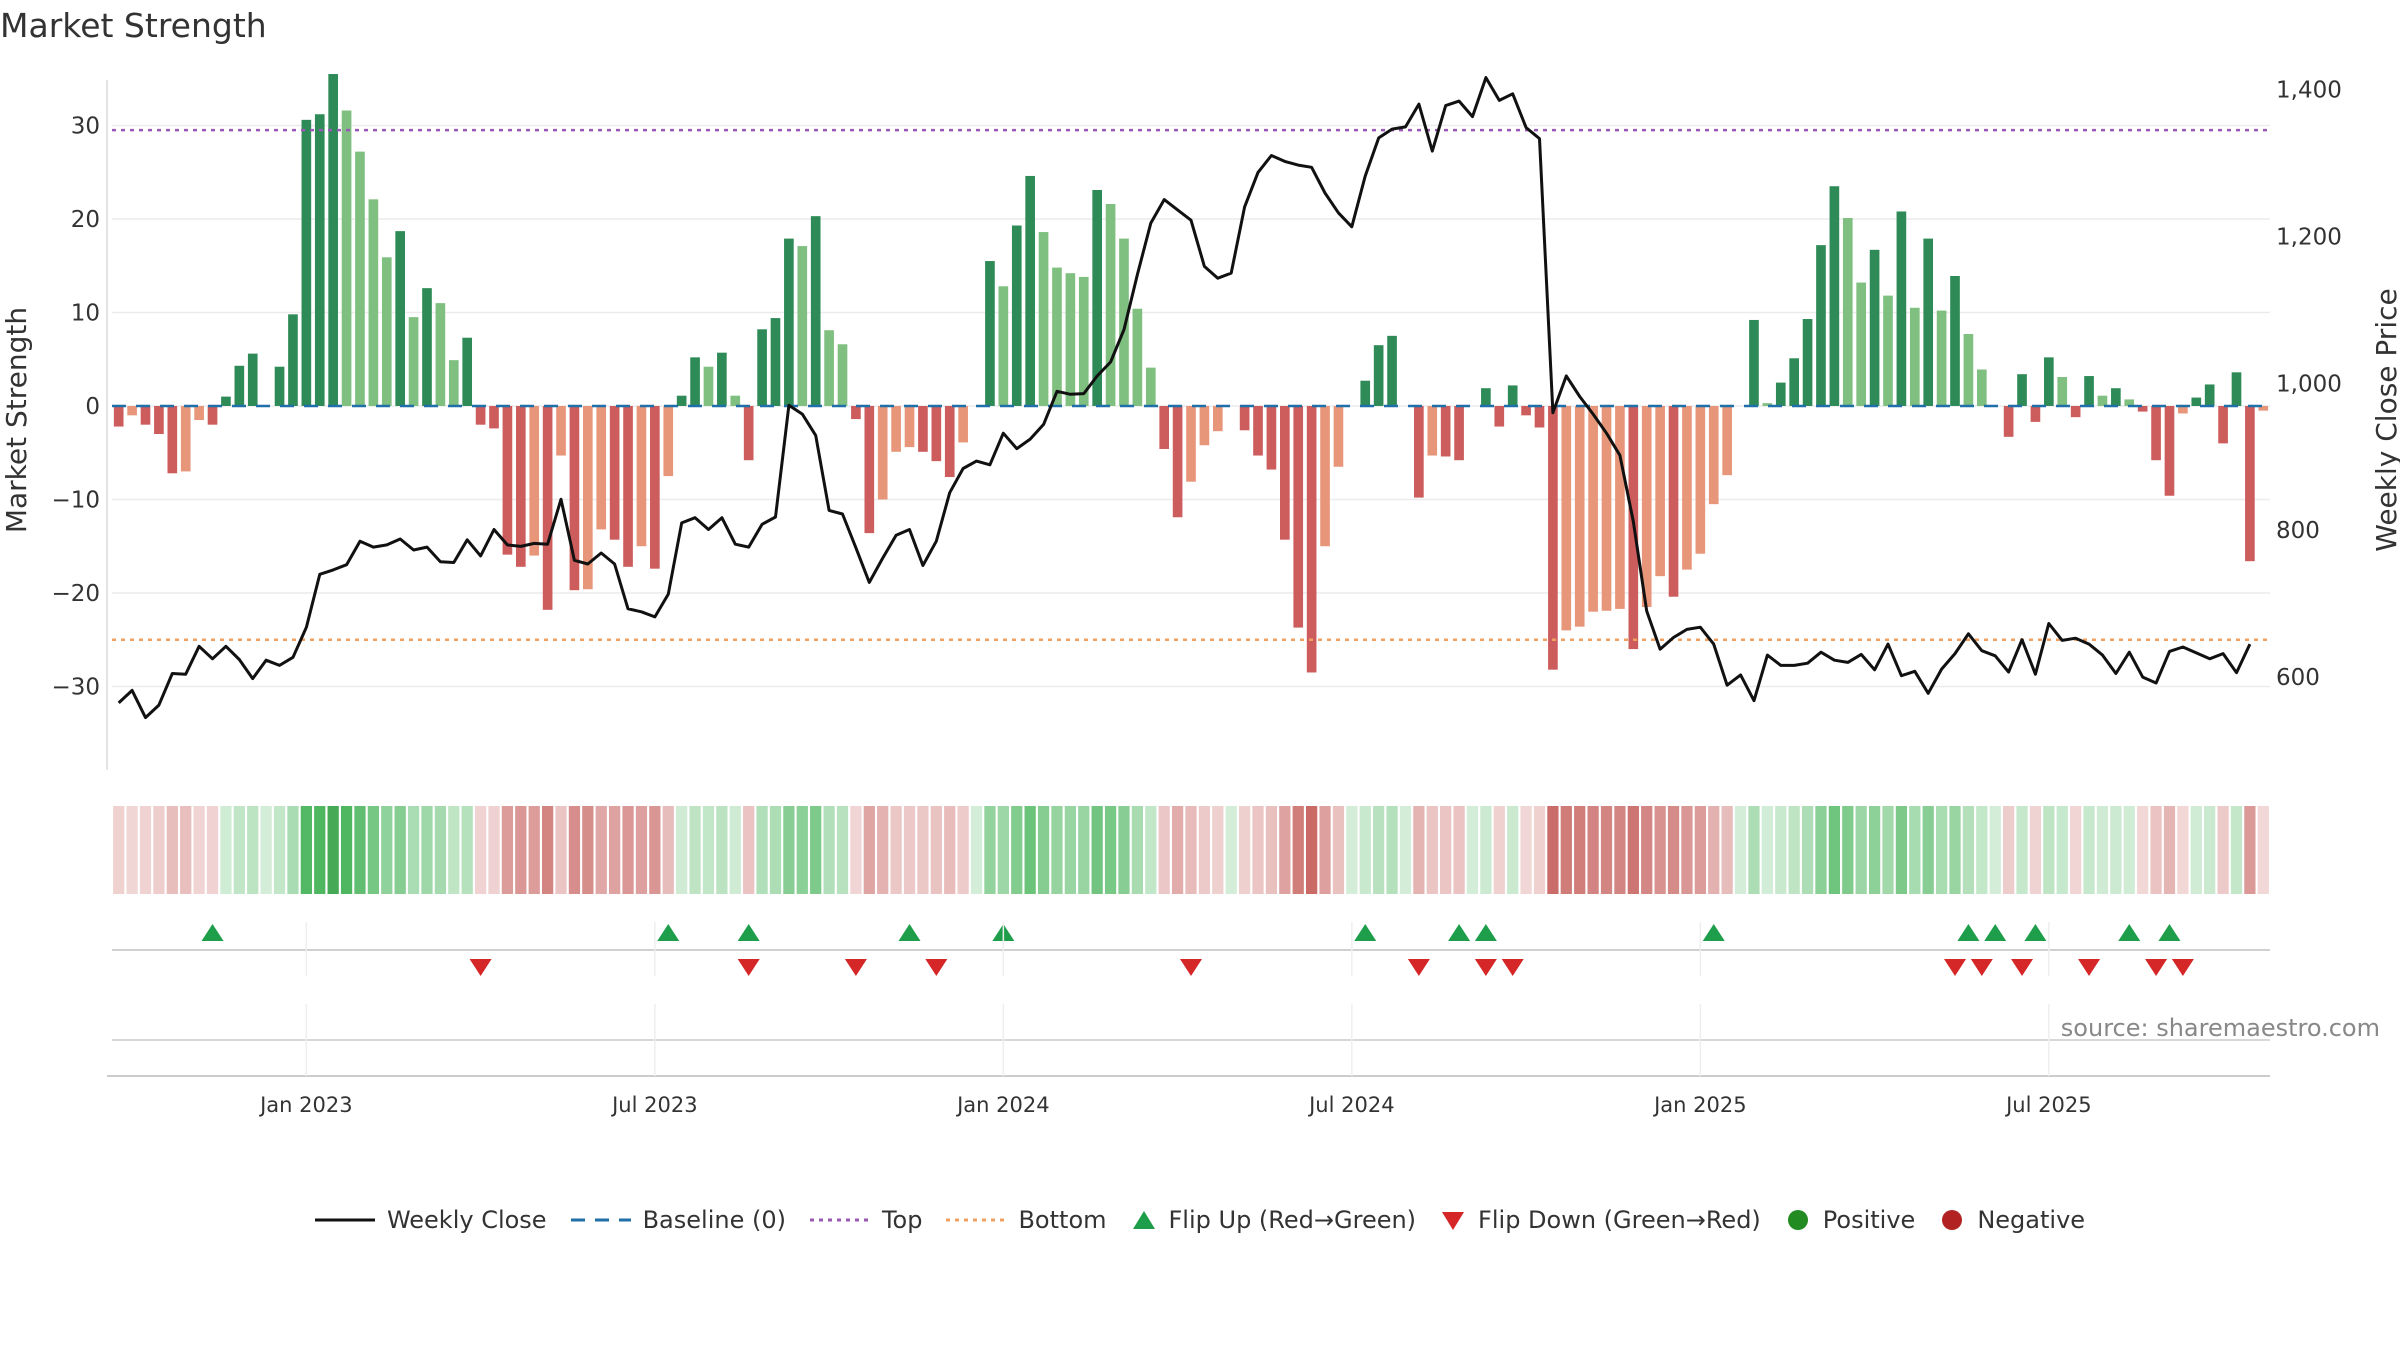  I want to click on right-tick-label: 1,000, so click(2309, 384).